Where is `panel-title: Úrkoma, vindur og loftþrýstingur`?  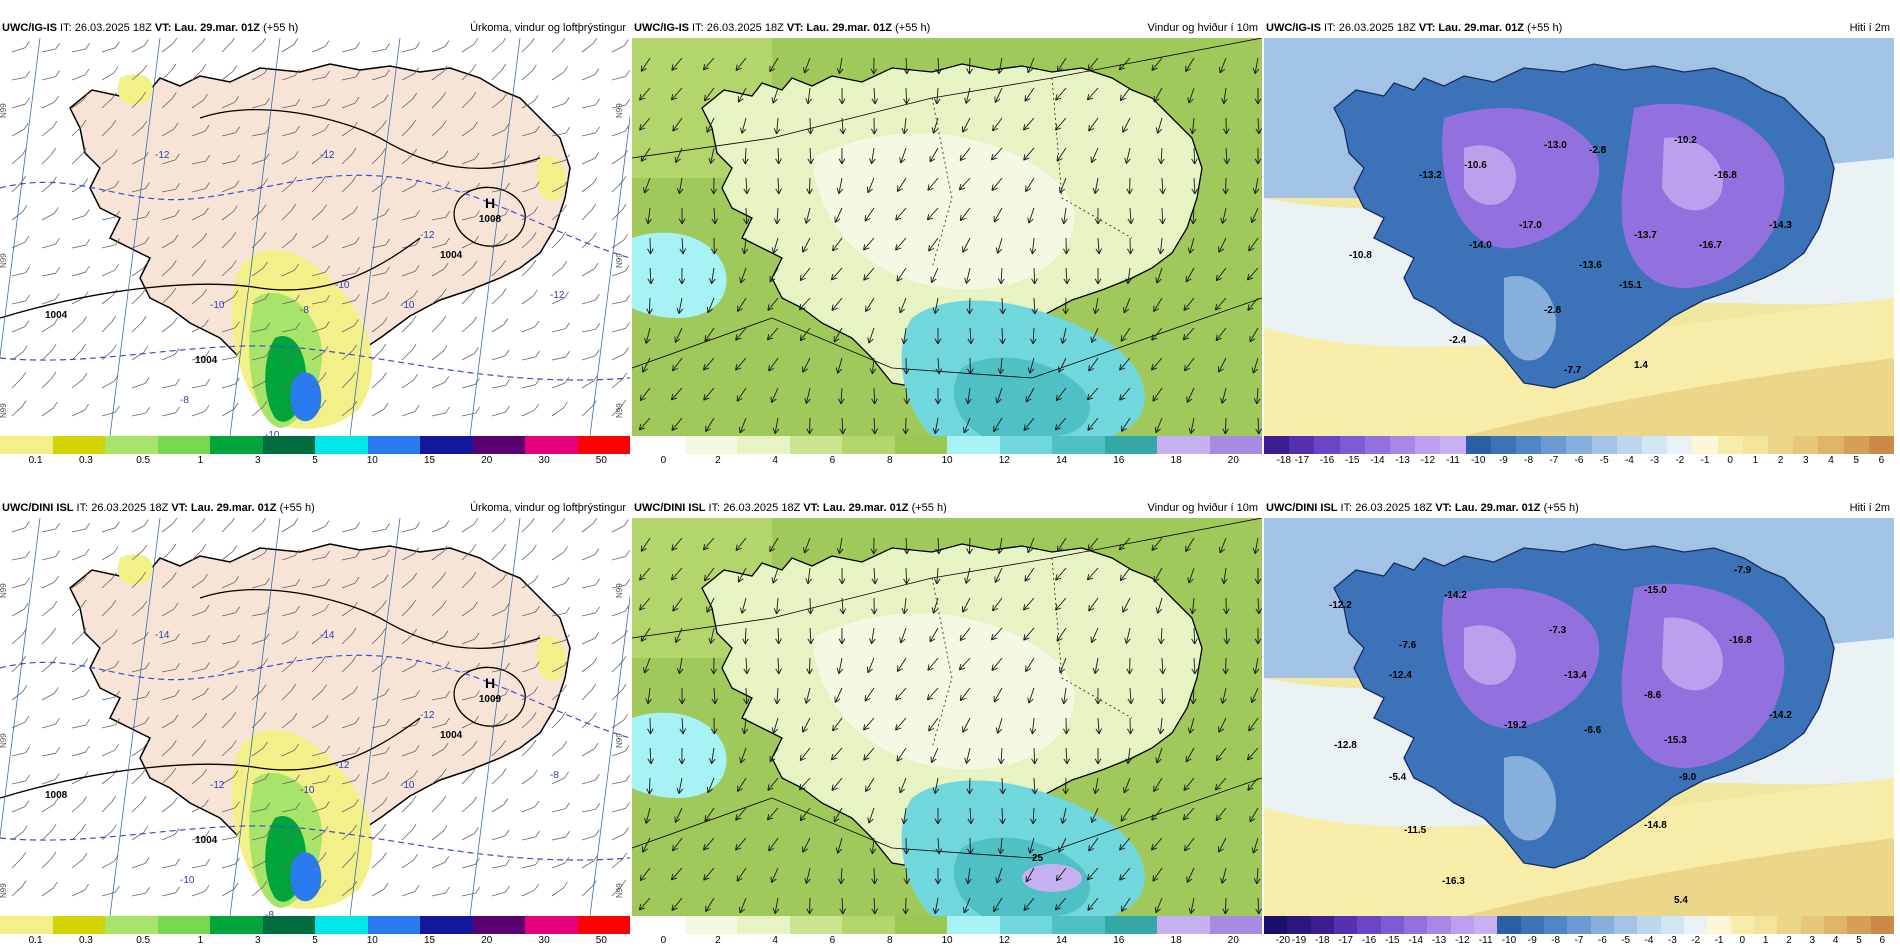 panel-title: Úrkoma, vindur og loftþrýstingur is located at coordinates (548, 28).